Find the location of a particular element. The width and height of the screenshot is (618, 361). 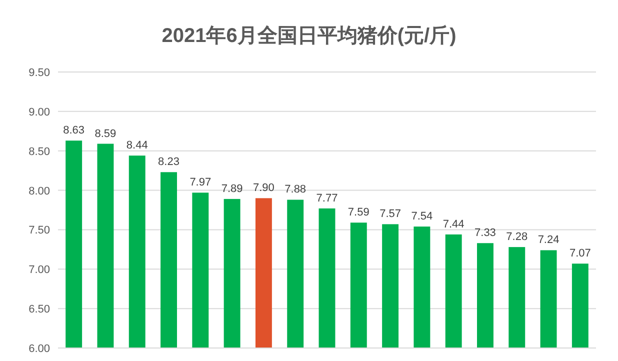

y-tick-label: 7.50 is located at coordinates (39, 230).